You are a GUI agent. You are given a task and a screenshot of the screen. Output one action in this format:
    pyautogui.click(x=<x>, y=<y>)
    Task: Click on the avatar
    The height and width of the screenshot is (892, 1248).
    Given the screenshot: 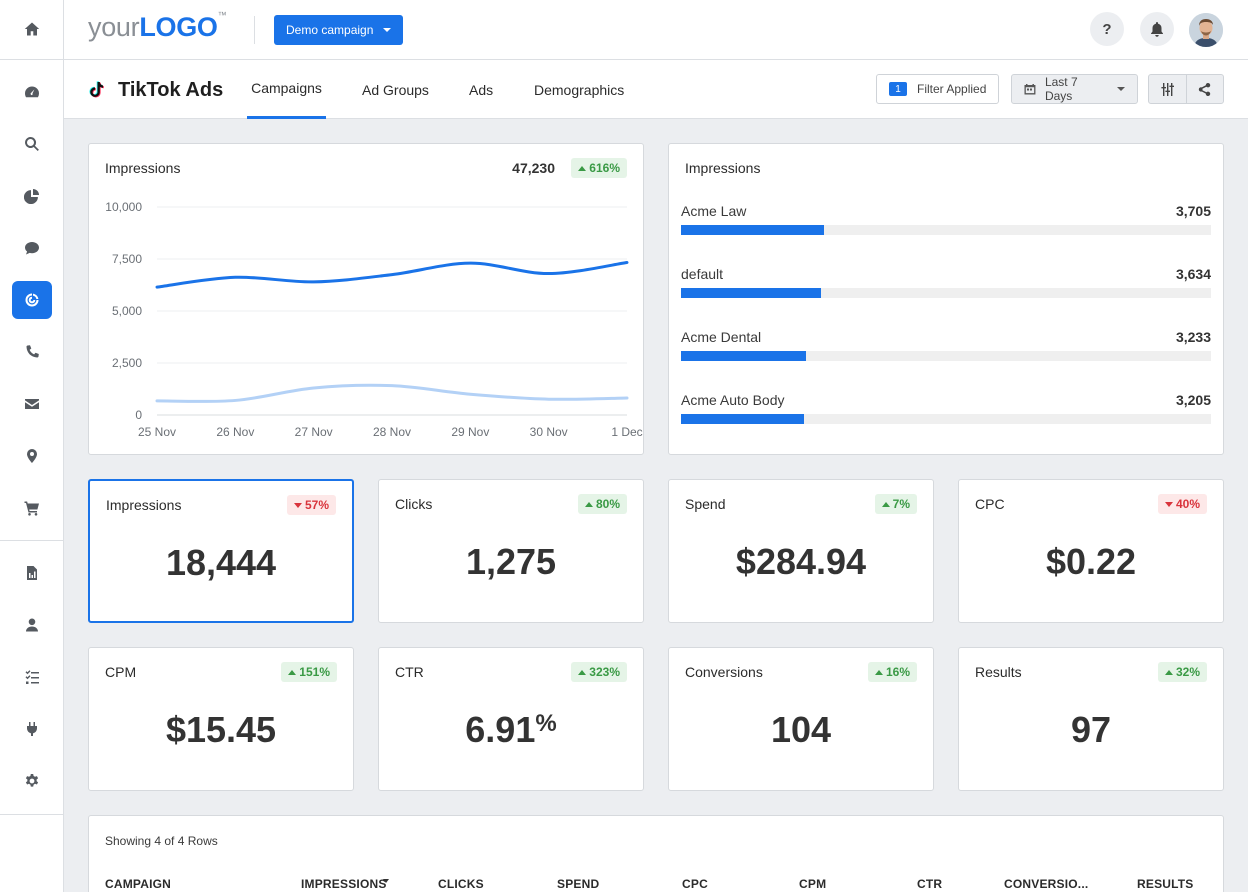 What is the action you would take?
    pyautogui.click(x=1206, y=30)
    